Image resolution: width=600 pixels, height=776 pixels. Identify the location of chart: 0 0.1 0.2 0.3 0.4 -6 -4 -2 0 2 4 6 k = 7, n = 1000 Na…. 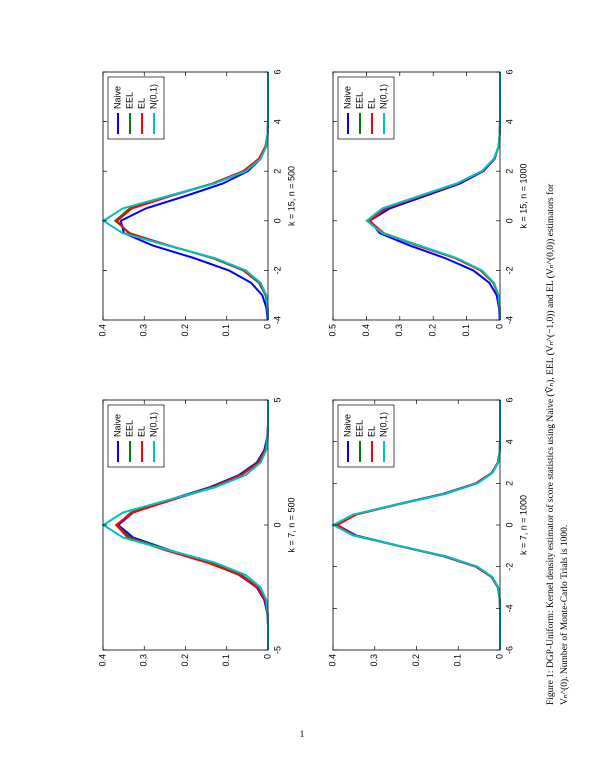
(427, 531).